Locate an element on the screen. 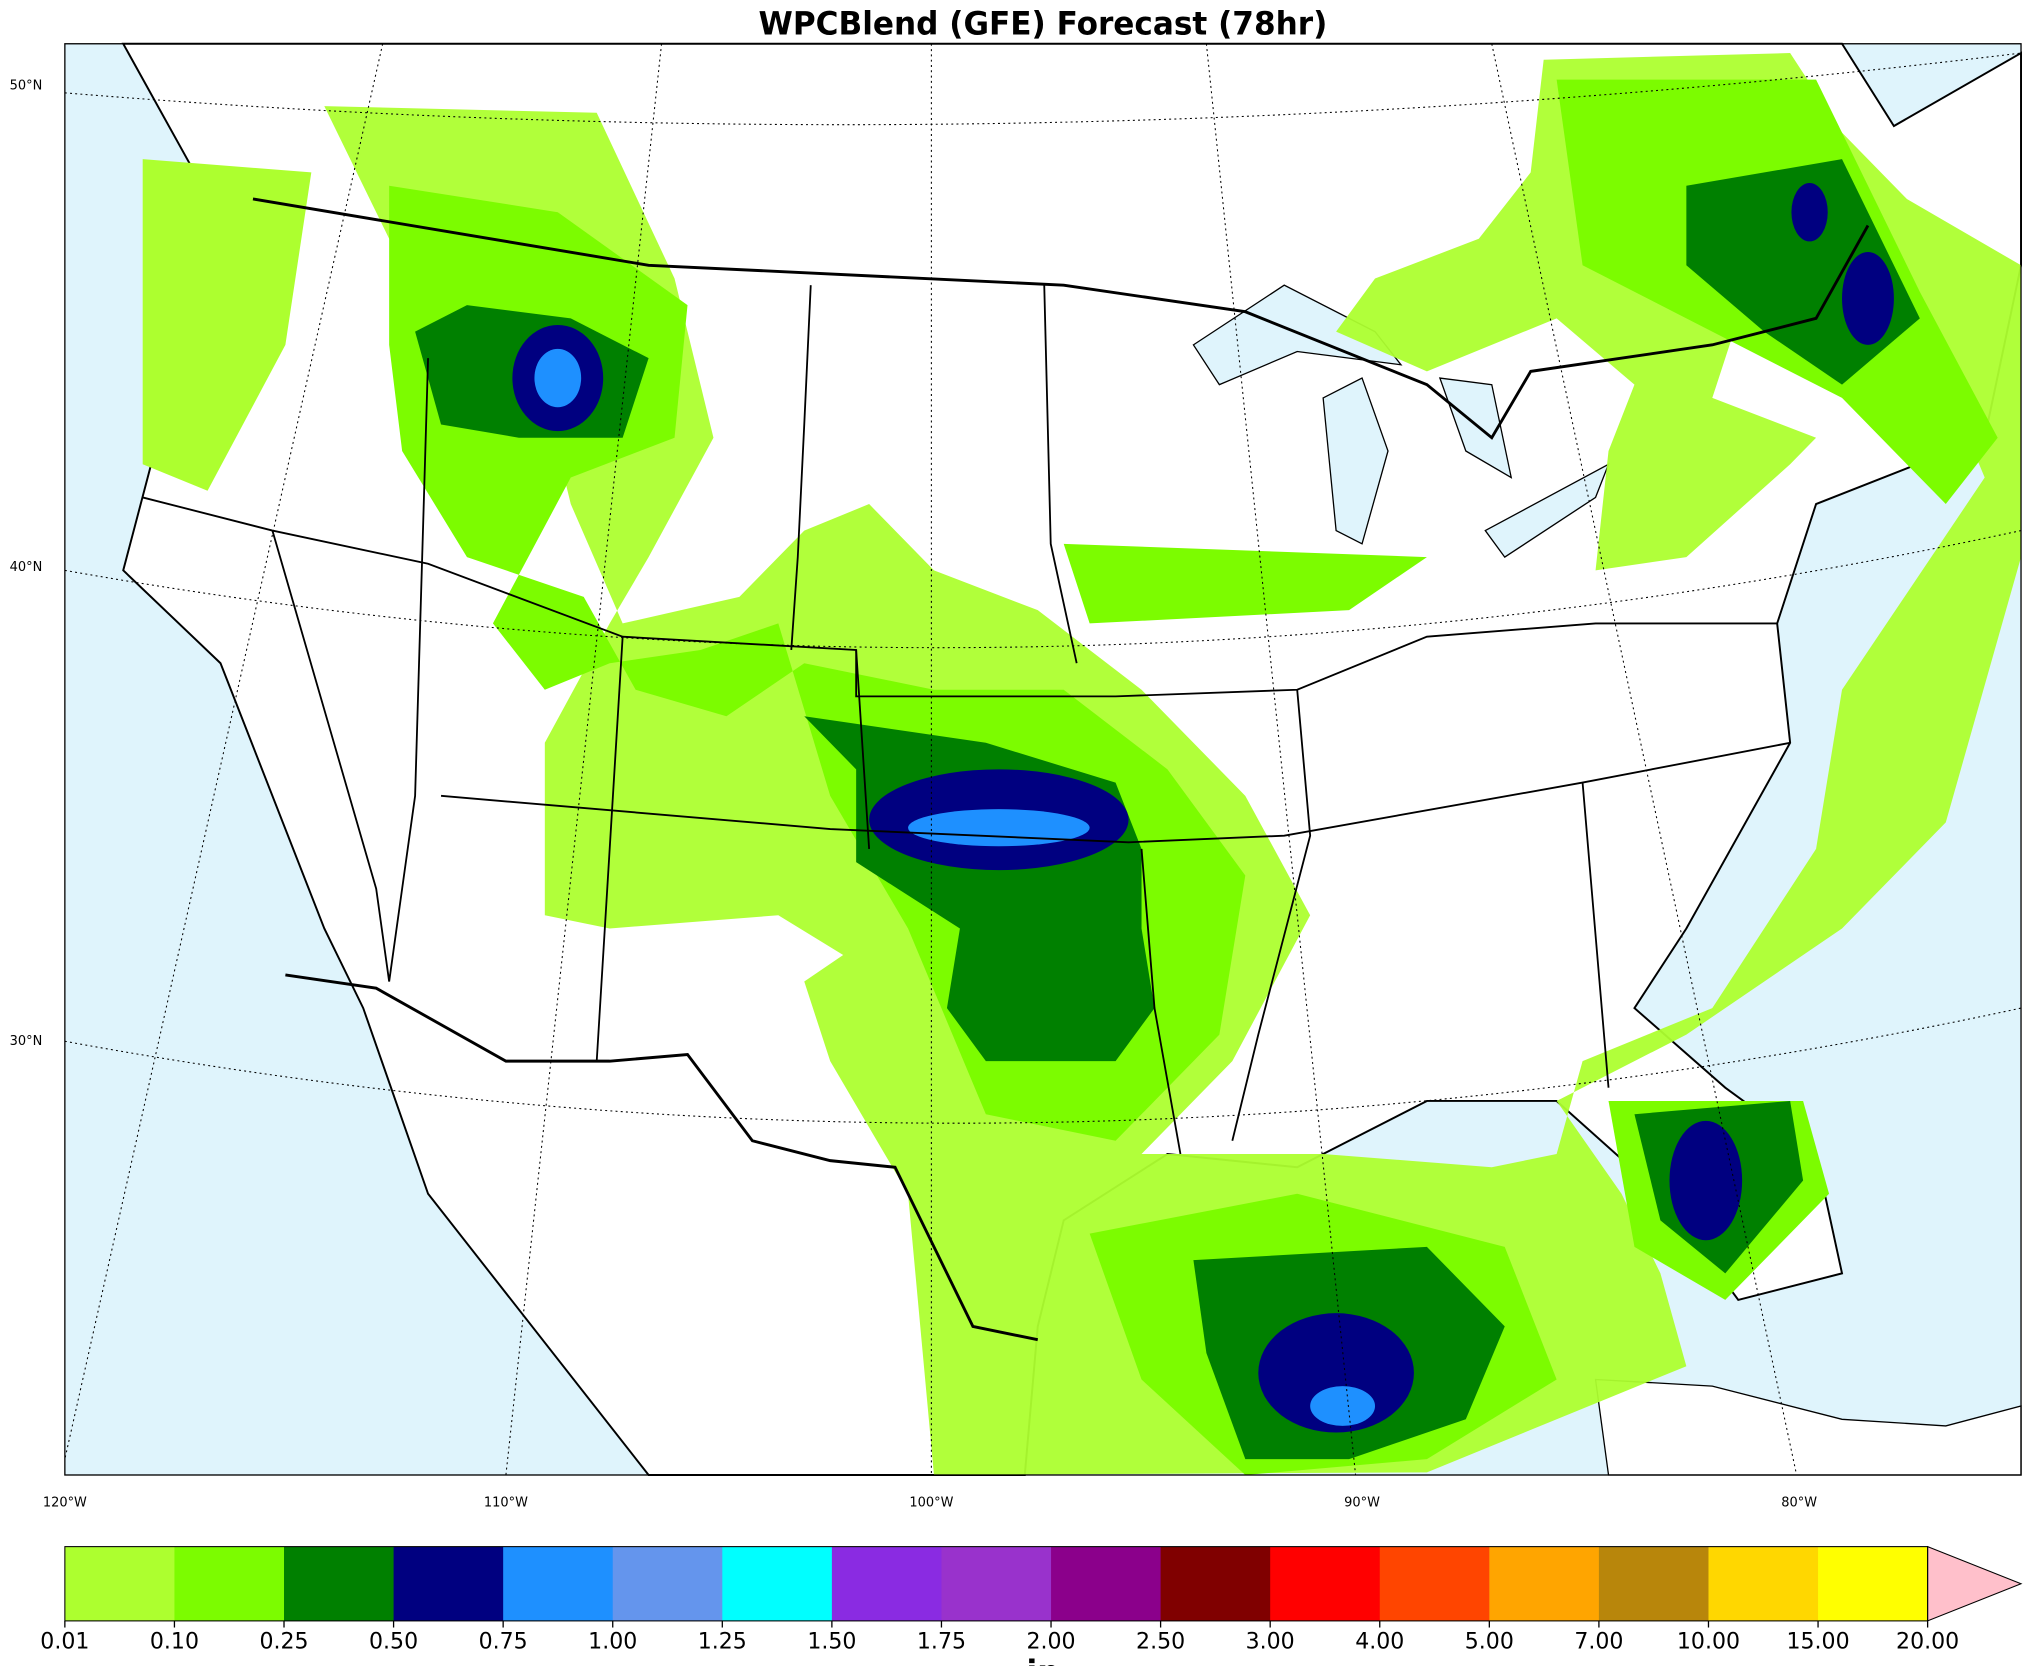 This screenshot has width=2034, height=1670. lake-erie is located at coordinates (1547, 510).